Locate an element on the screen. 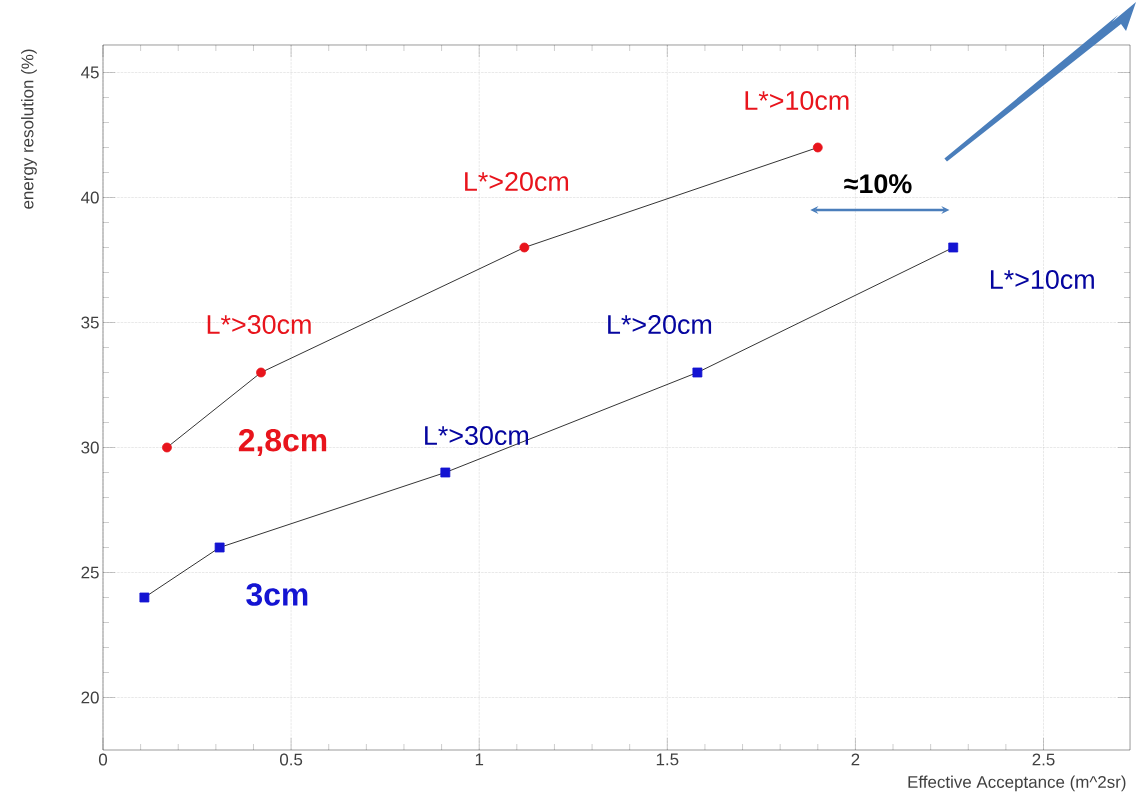 This screenshot has width=1139, height=810. annotation: ≈10% is located at coordinates (878, 184).